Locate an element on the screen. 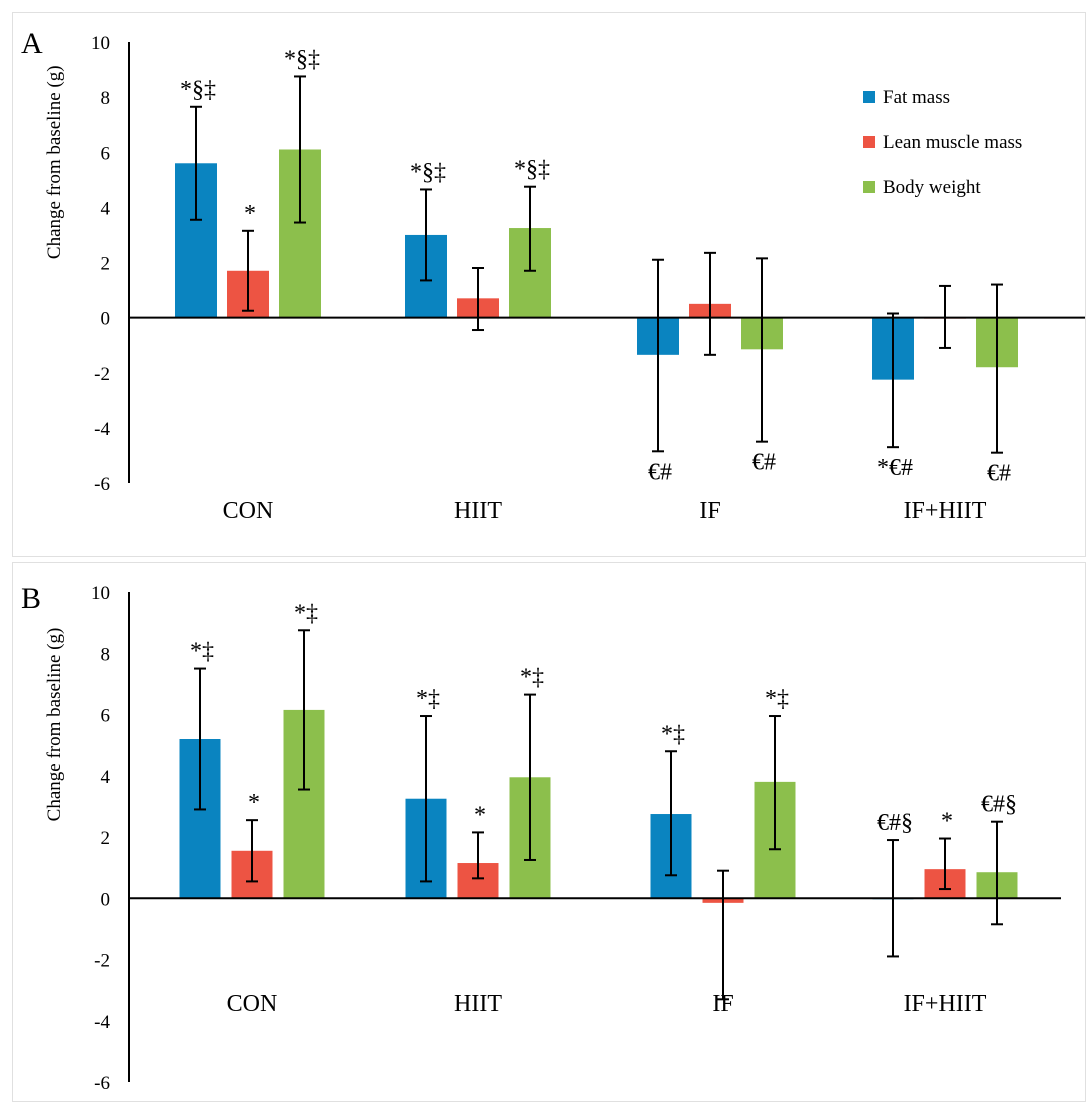  legend-entry: Lean muscle mass is located at coordinates (952, 142).